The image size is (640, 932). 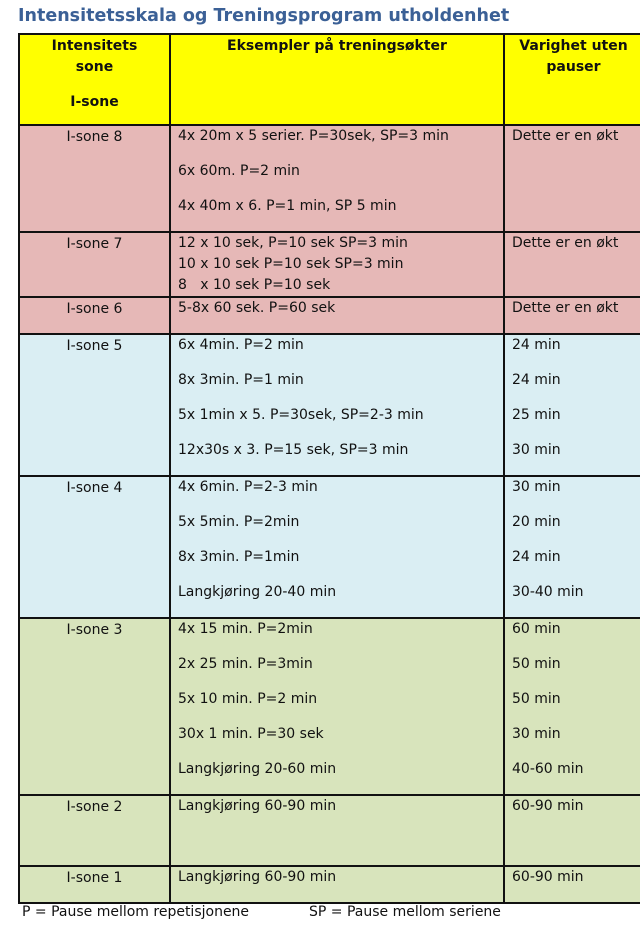 I want to click on header-duration: Varighet uten pauser, so click(x=571, y=79).